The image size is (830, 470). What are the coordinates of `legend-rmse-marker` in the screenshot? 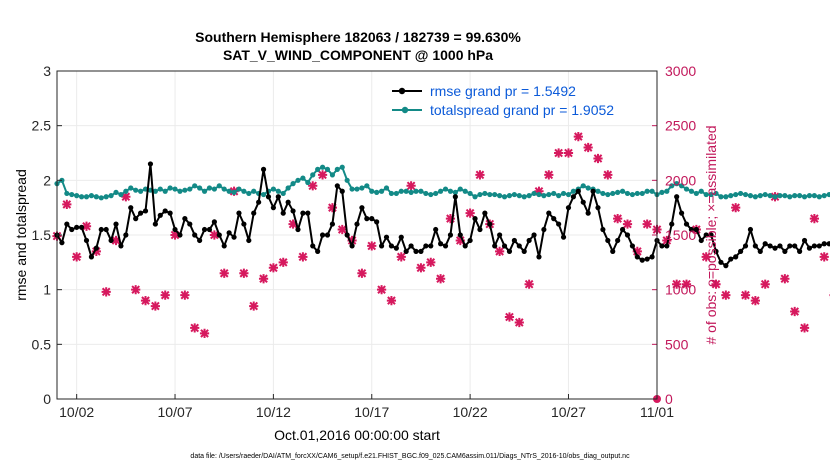 It's located at (402, 91).